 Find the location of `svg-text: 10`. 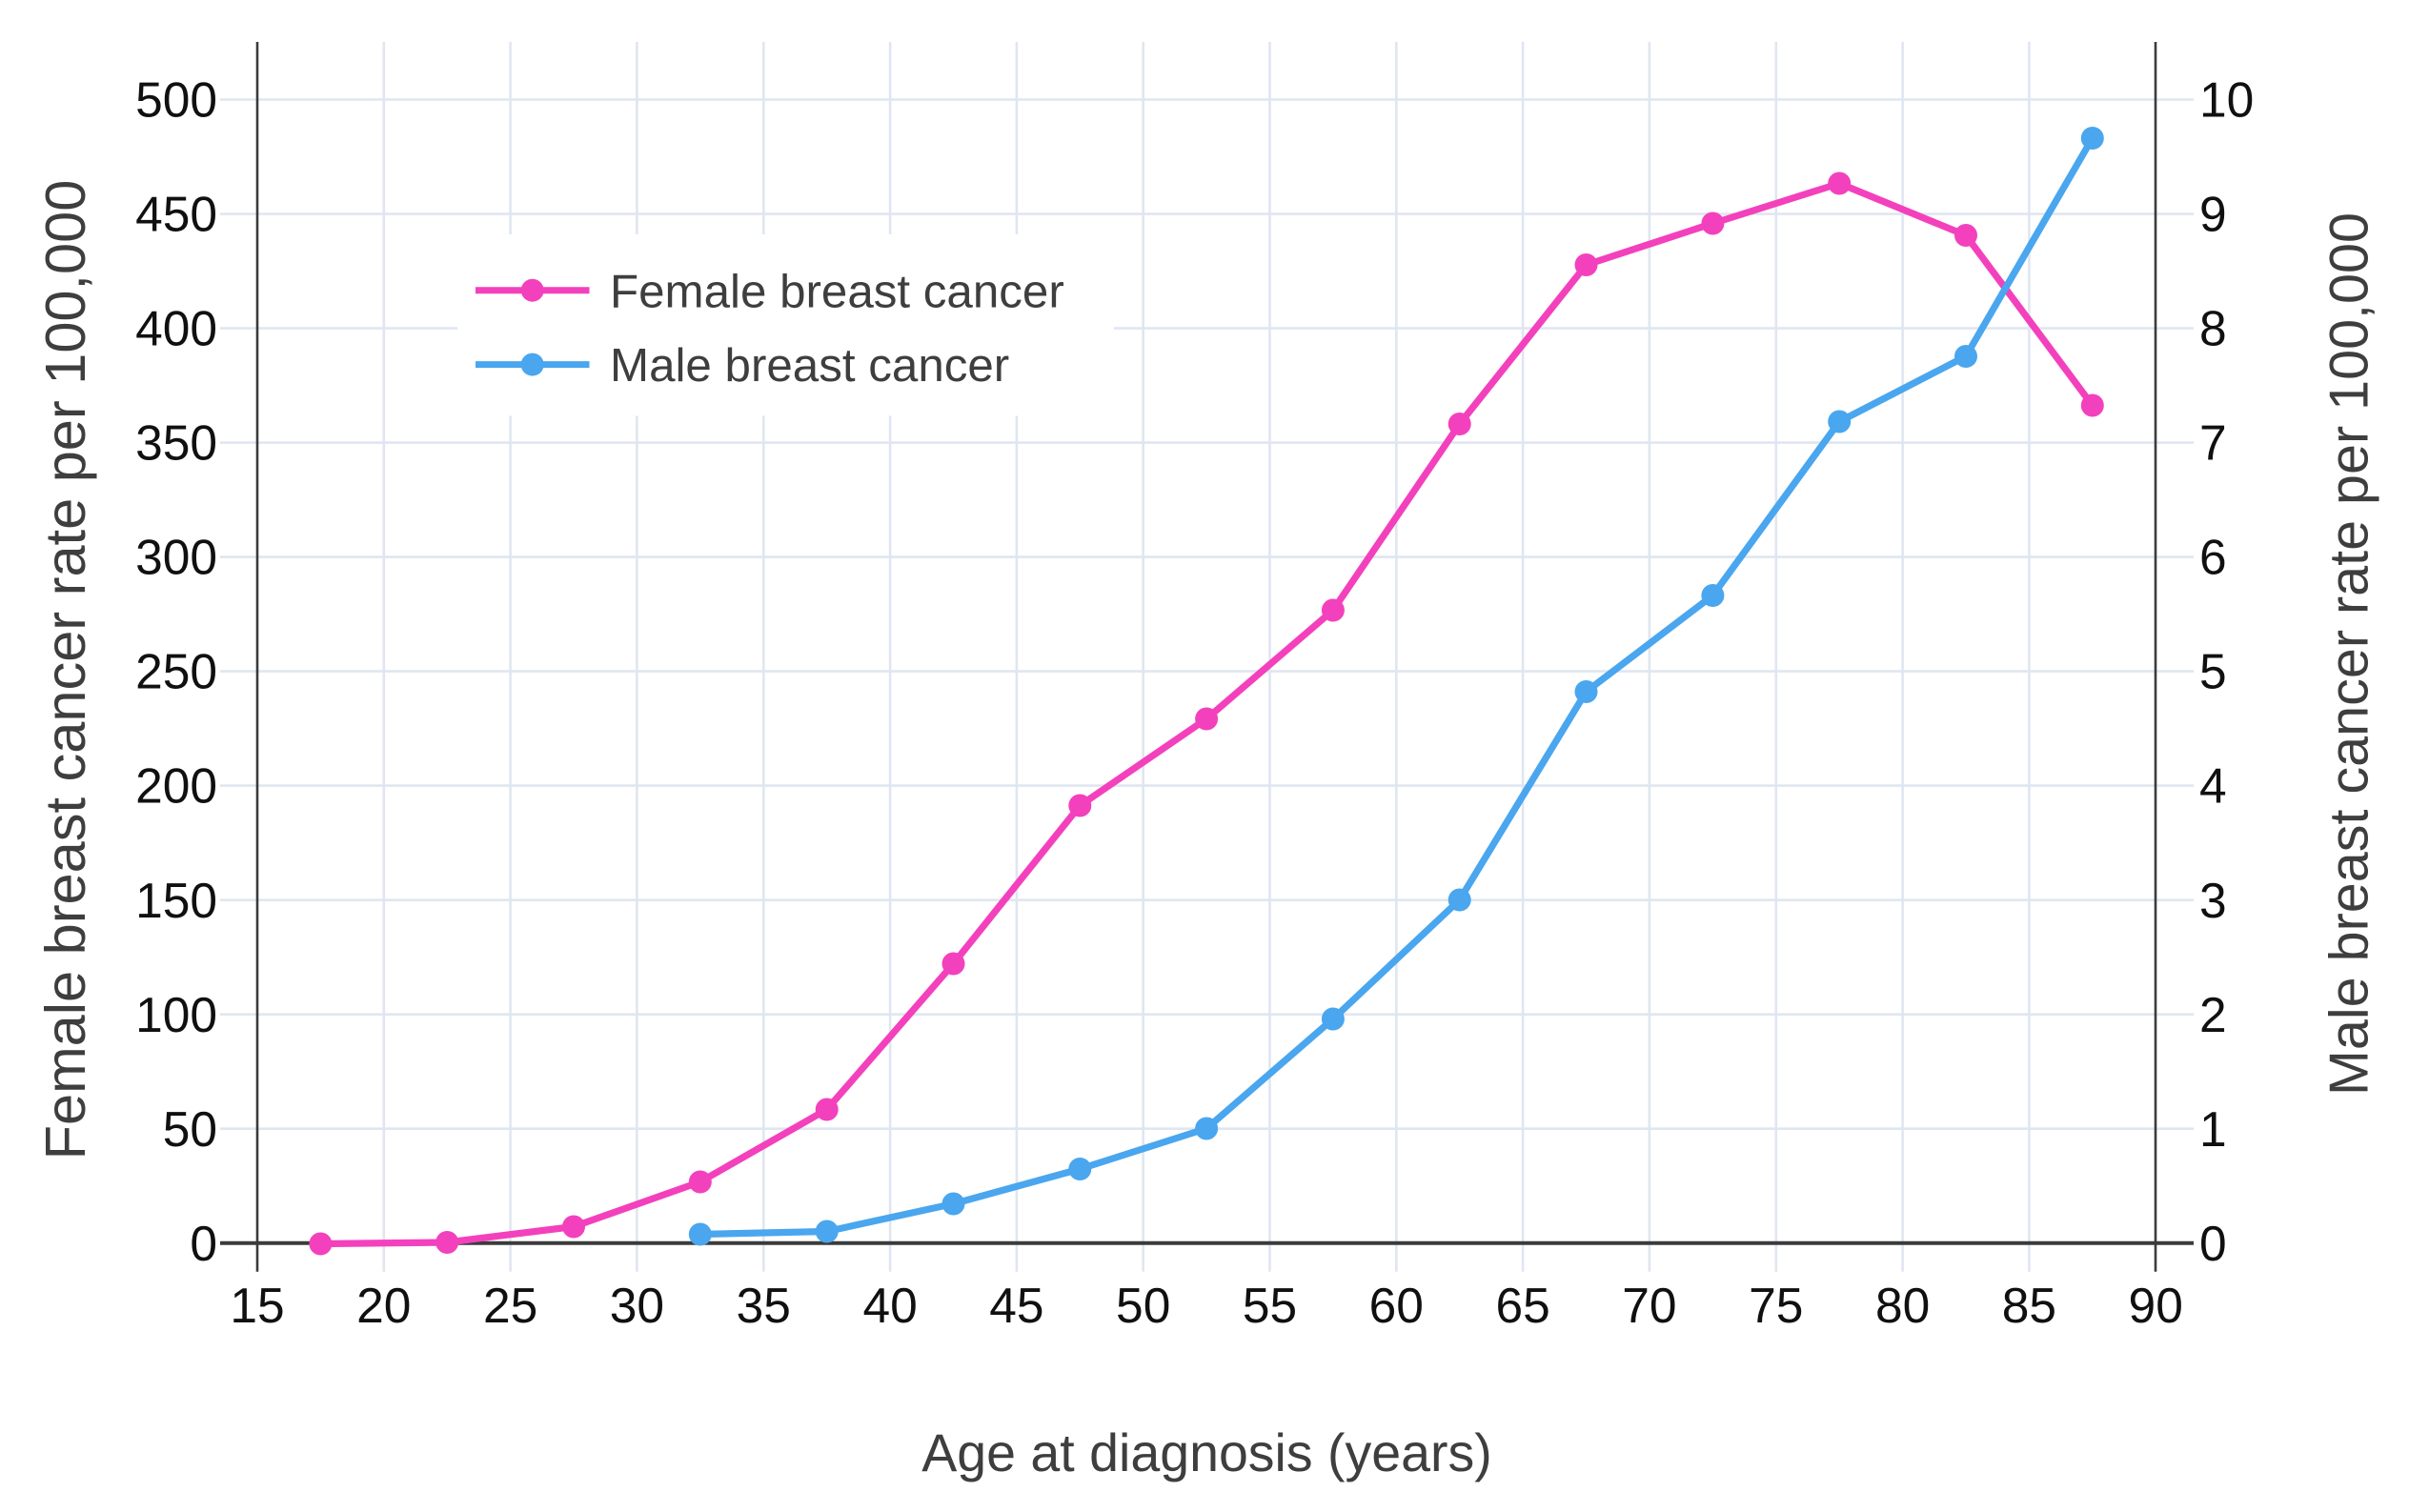

svg-text: 10 is located at coordinates (2226, 100).